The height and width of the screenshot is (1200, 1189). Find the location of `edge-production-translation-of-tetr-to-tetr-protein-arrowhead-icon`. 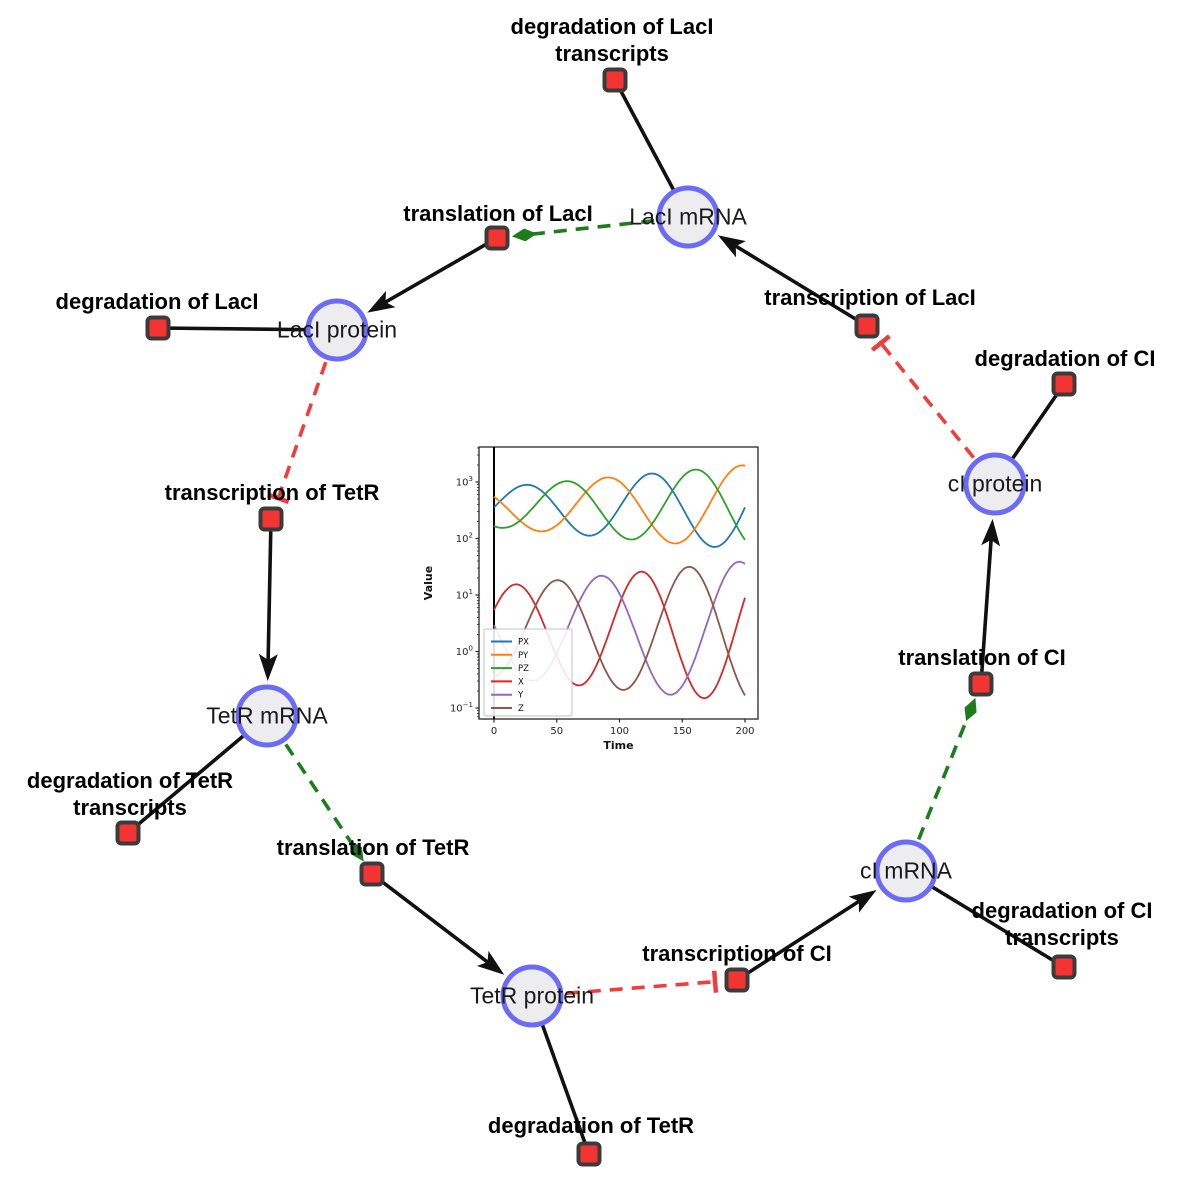

edge-production-translation-of-tetr-to-tetr-protein-arrowhead-icon is located at coordinates (490, 962).